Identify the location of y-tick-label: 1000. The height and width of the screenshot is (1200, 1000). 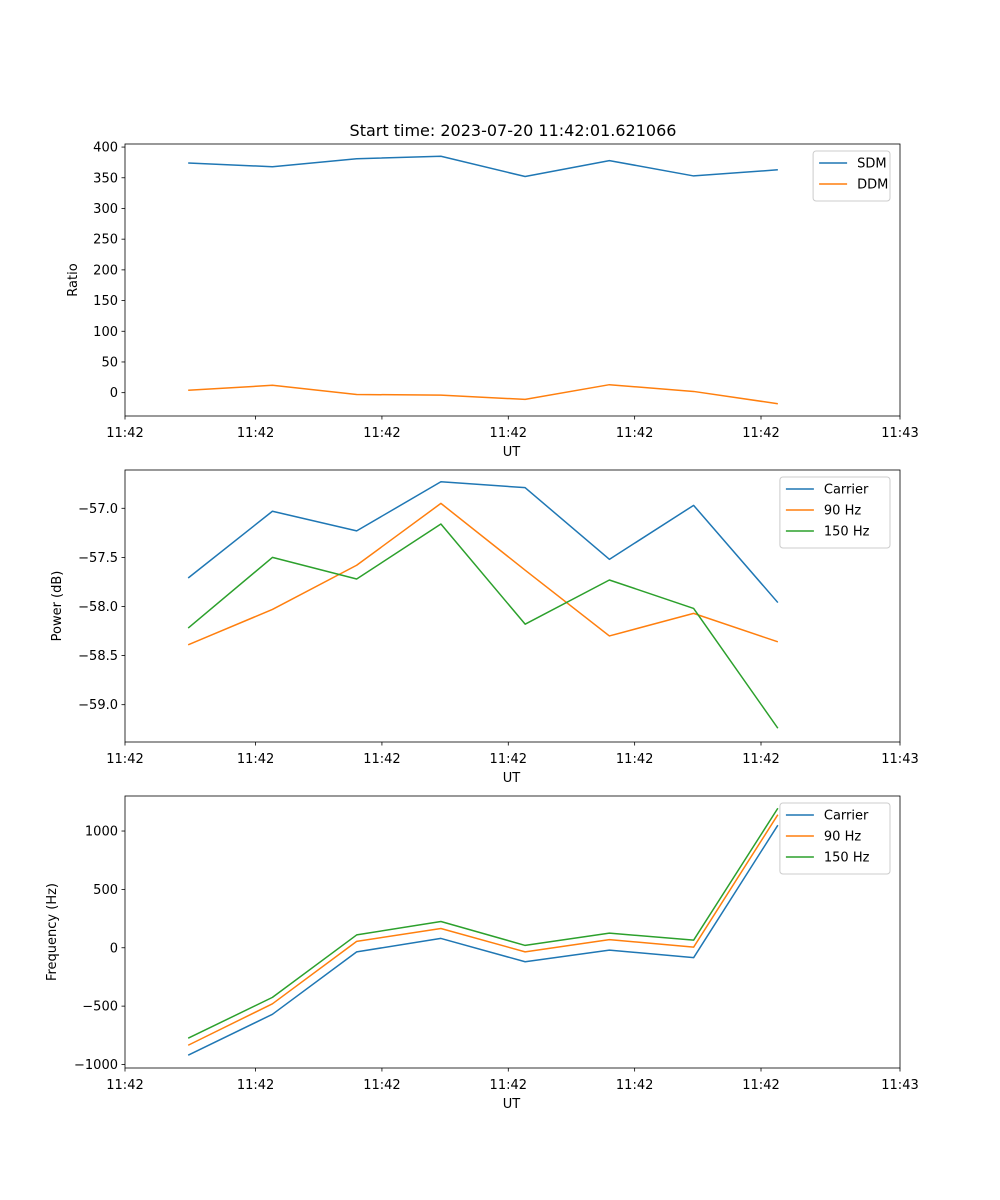
(101, 832).